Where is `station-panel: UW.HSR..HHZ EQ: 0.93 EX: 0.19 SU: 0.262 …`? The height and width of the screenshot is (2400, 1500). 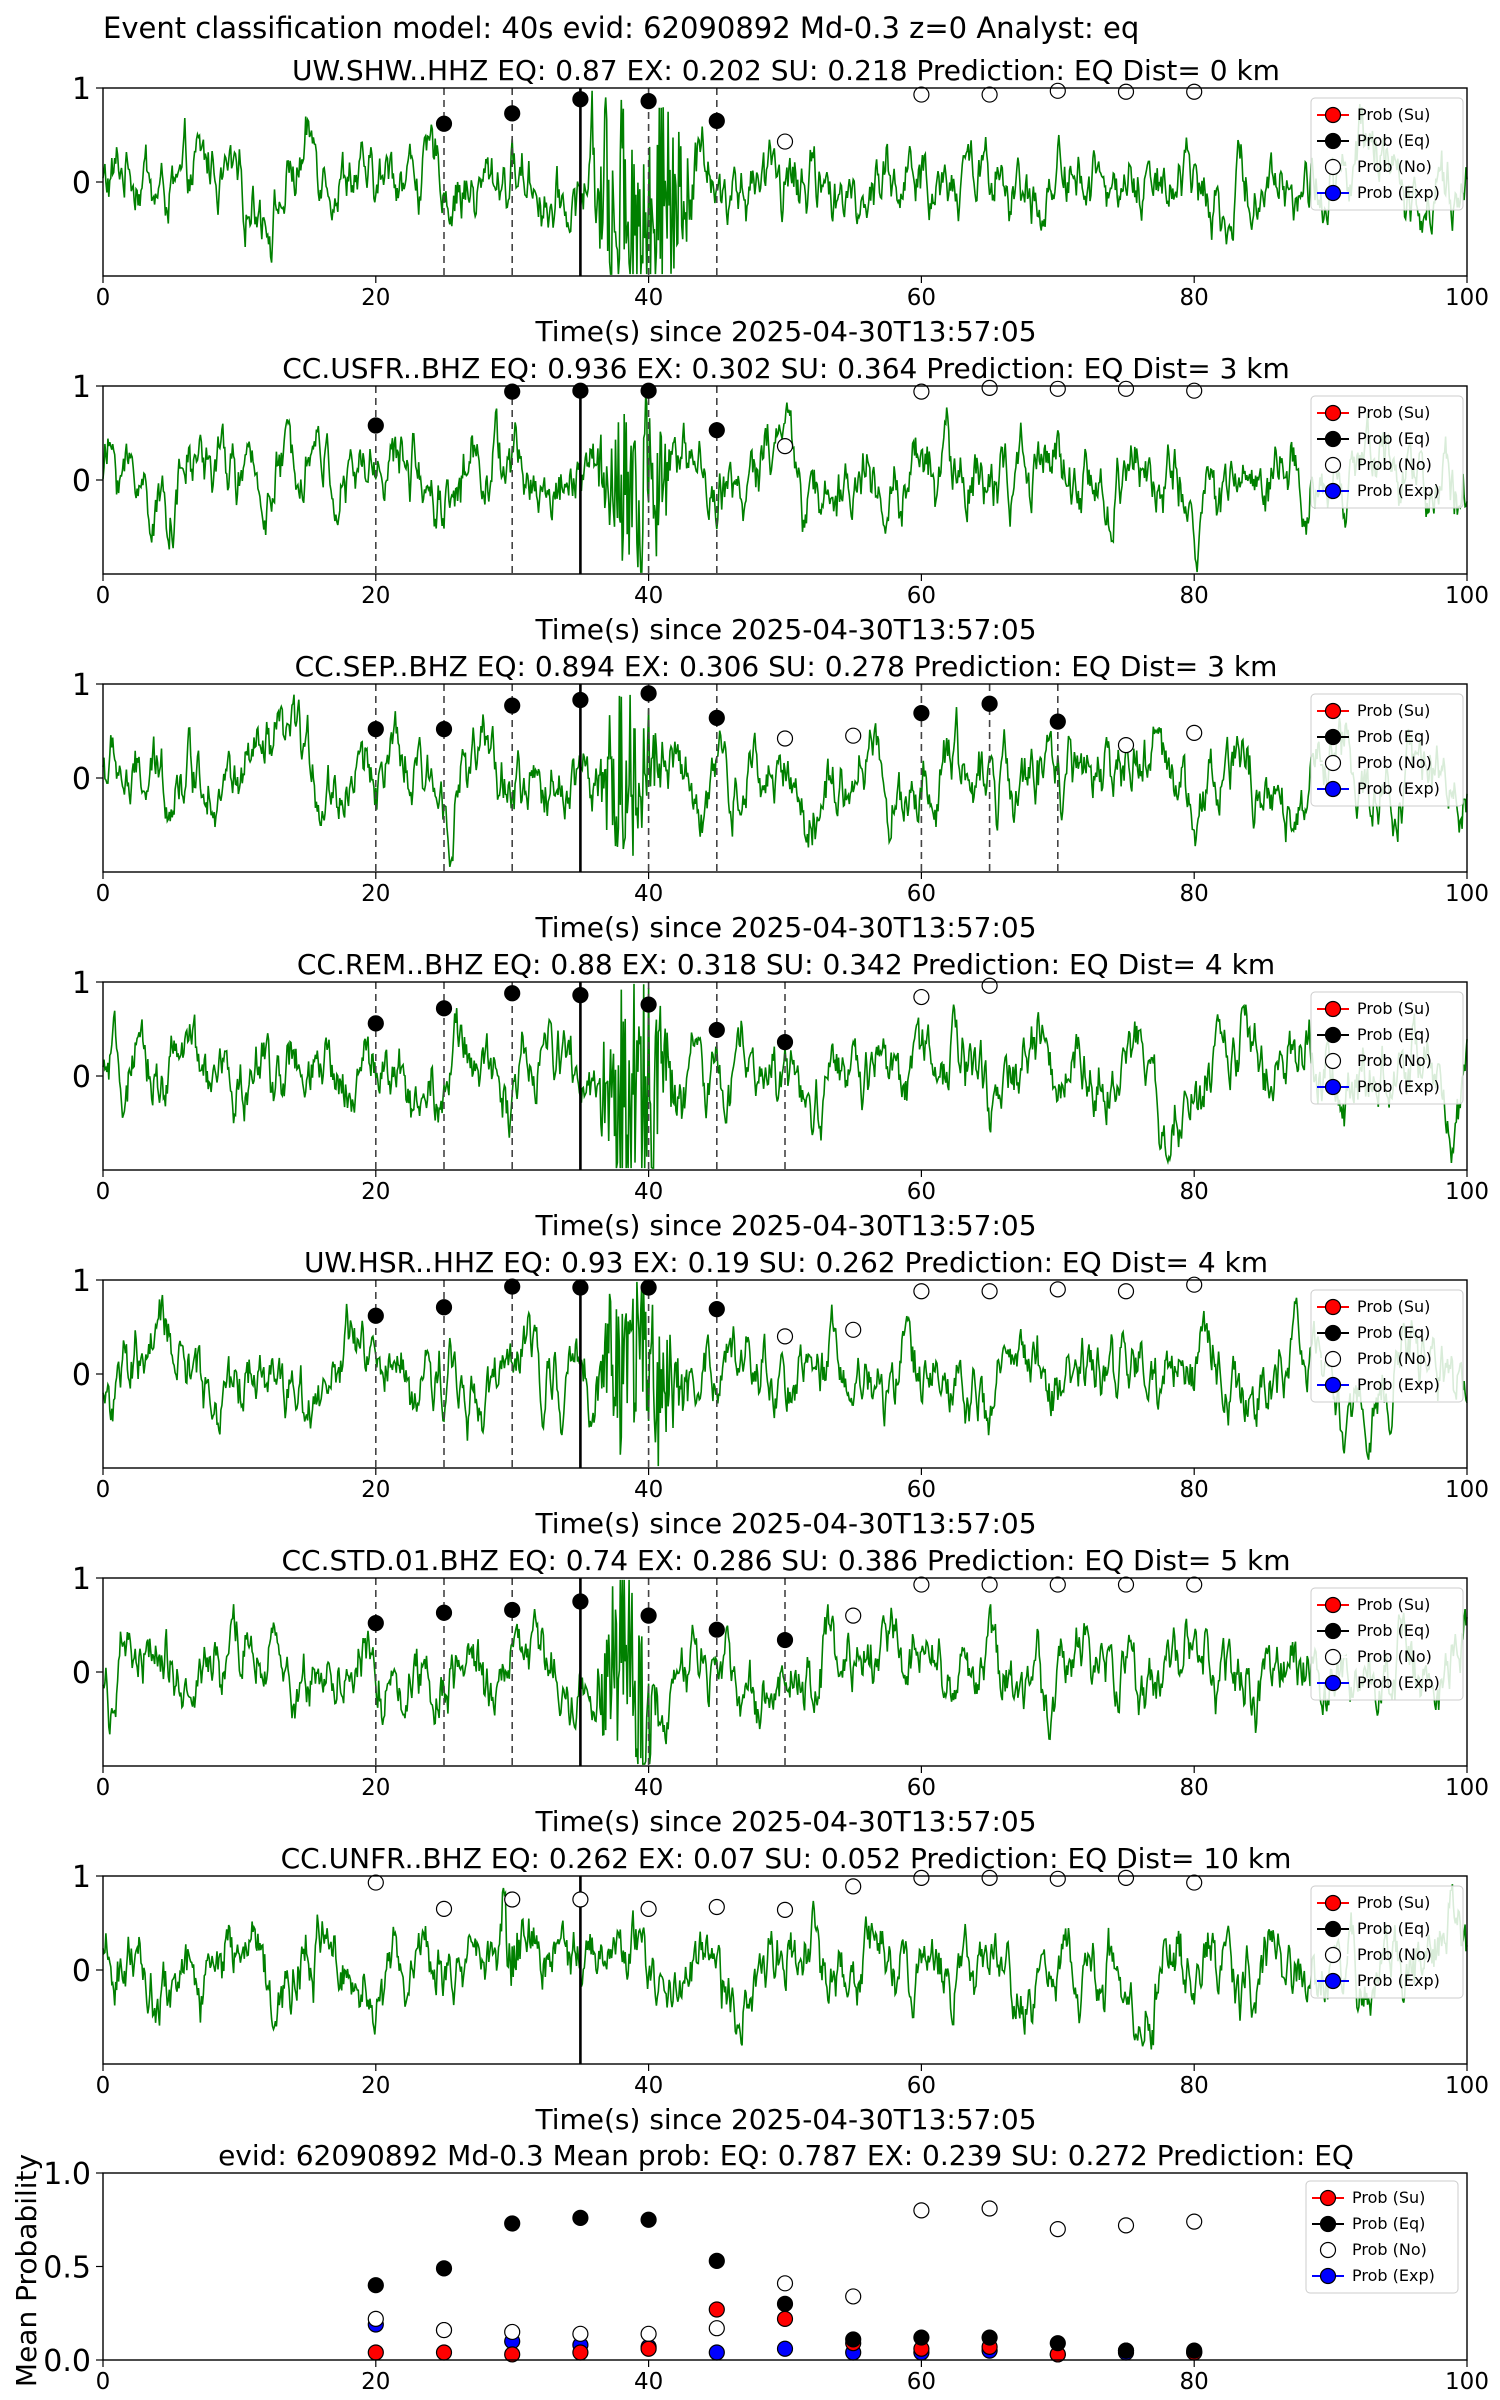
station-panel: UW.HSR..HHZ EQ: 0.93 EX: 0.19 SU: 0.262 … is located at coordinates (780, 1393).